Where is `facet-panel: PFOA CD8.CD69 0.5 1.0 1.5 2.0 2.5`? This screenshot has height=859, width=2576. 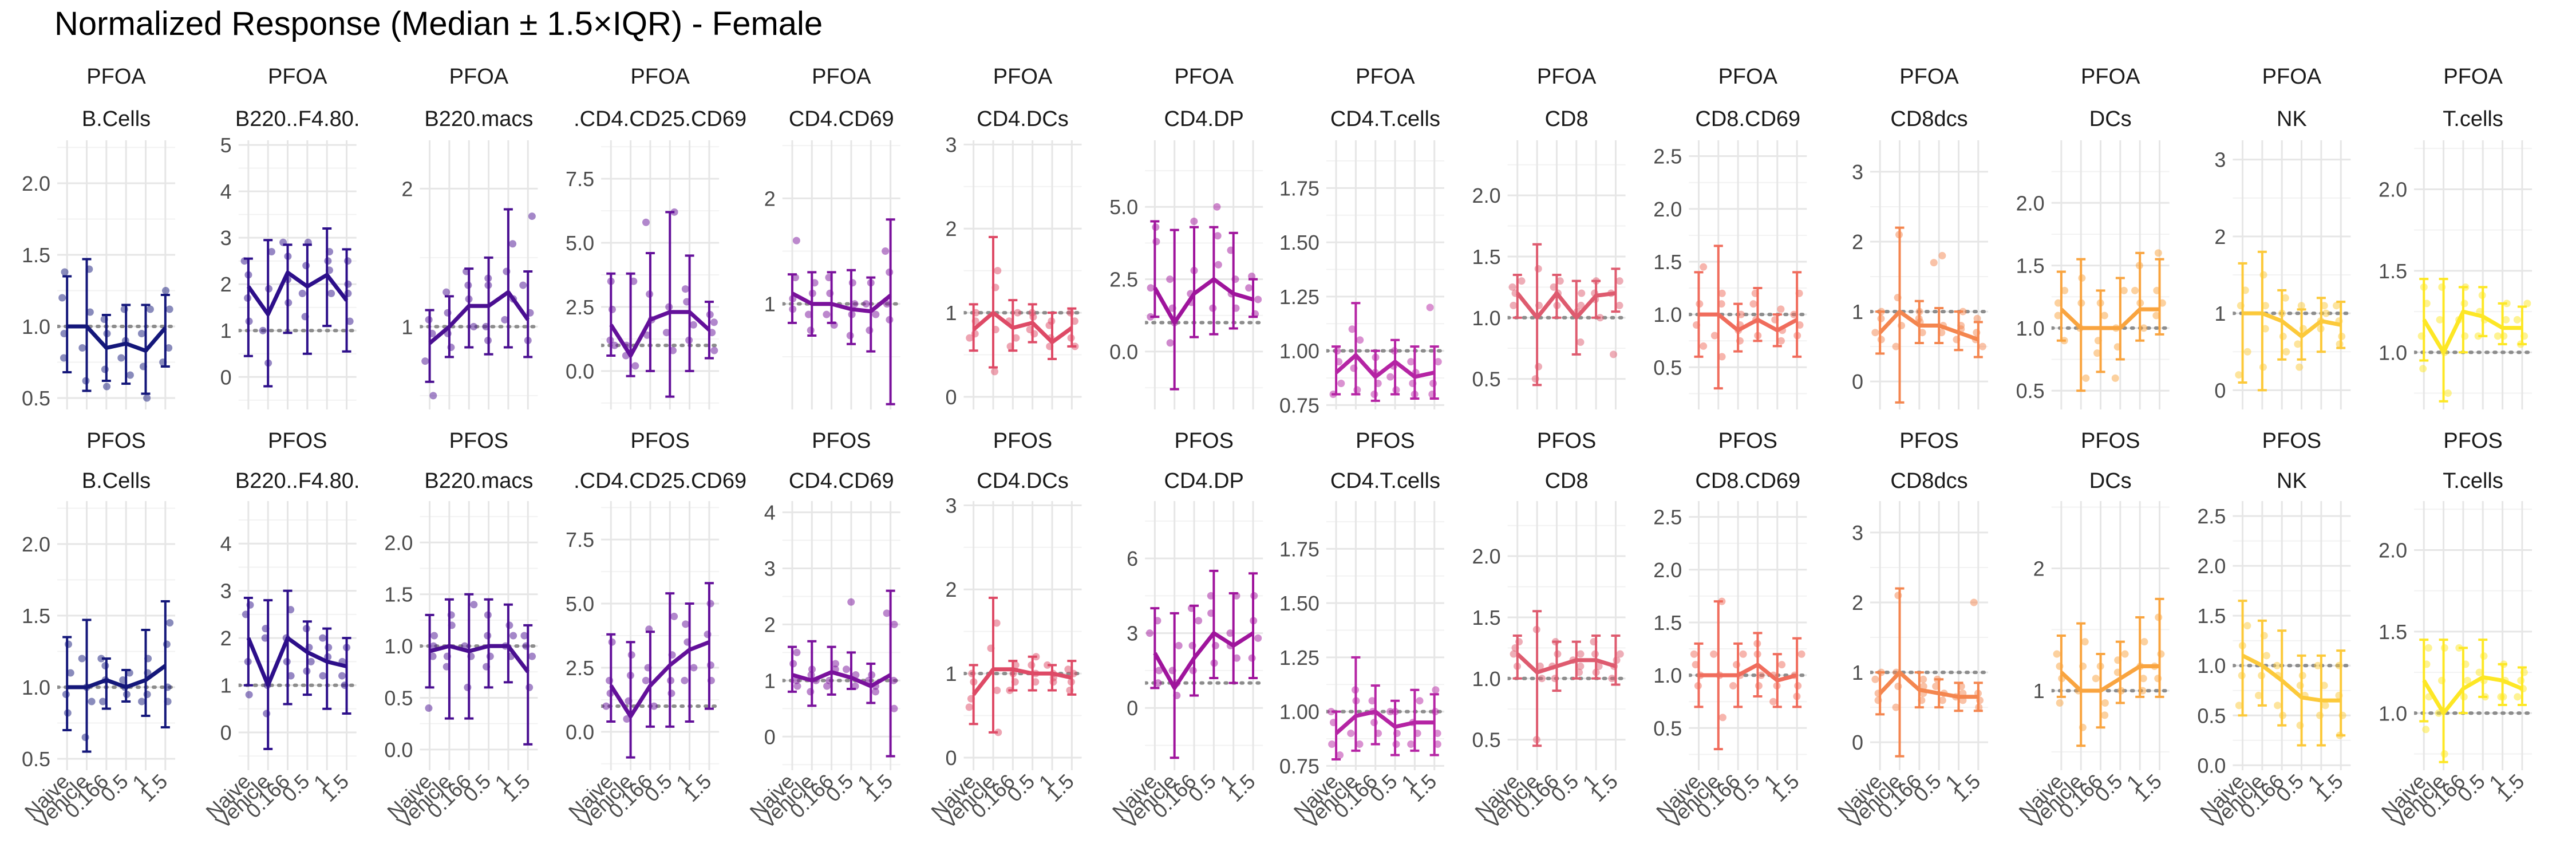
facet-panel: PFOA CD8.CD69 0.5 1.0 1.5 2.0 2.5 is located at coordinates (1730, 237).